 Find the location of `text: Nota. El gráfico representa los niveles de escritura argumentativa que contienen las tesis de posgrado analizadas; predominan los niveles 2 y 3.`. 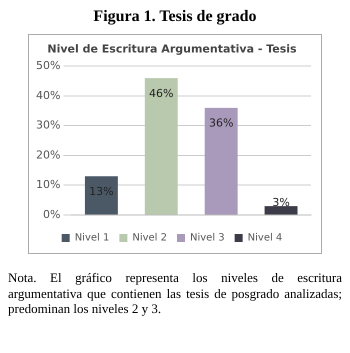

text: Nota. El gráfico representa los niveles de escritura argumentativa que contienen las tesis de posgrado analizadas; predominan los niveles 2 y 3. is located at coordinates (175, 293).